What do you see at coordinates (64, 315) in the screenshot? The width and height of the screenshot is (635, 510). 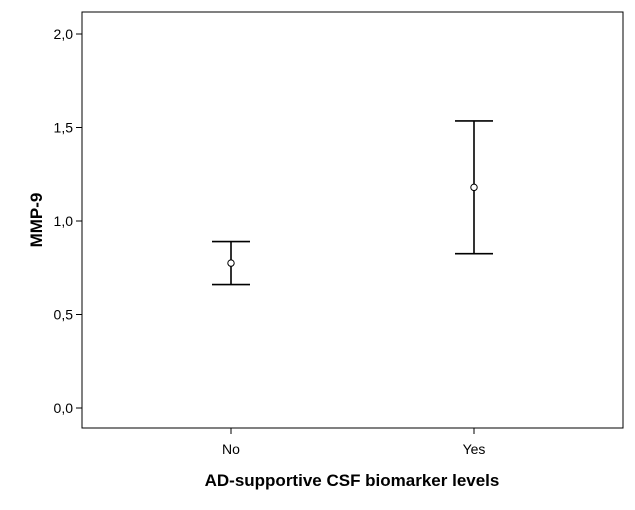 I see `y-tick-label: 0,5` at bounding box center [64, 315].